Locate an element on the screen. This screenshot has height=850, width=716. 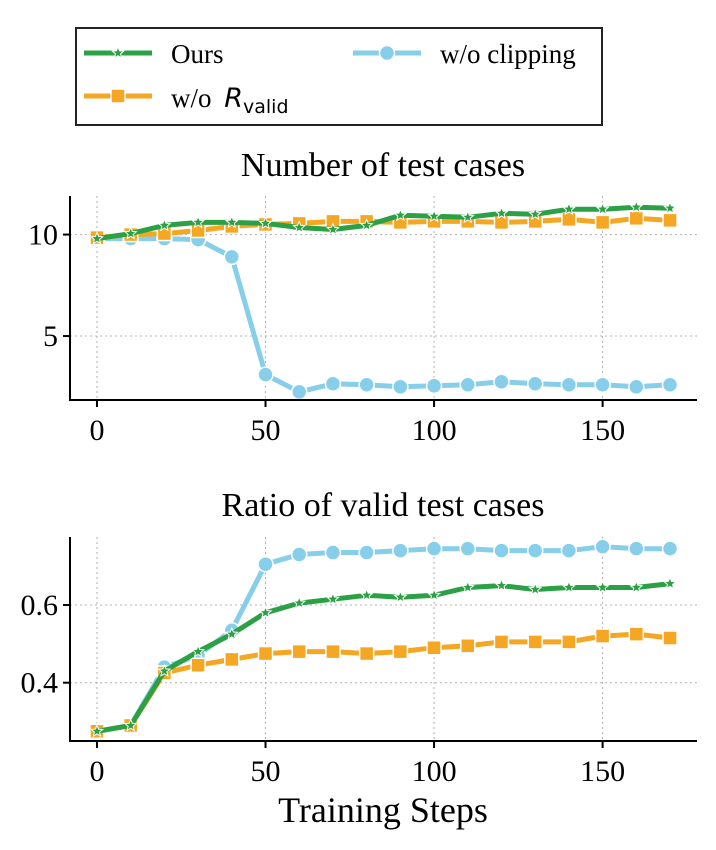
panel-1-y-tick-label: 10 is located at coordinates (43, 235).